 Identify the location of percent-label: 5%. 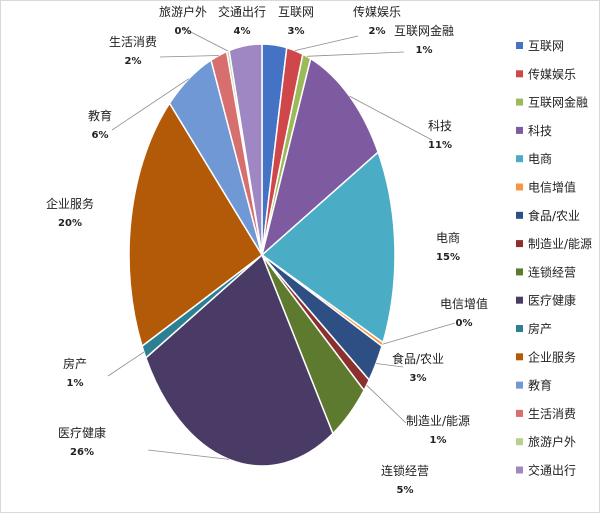
(405, 490).